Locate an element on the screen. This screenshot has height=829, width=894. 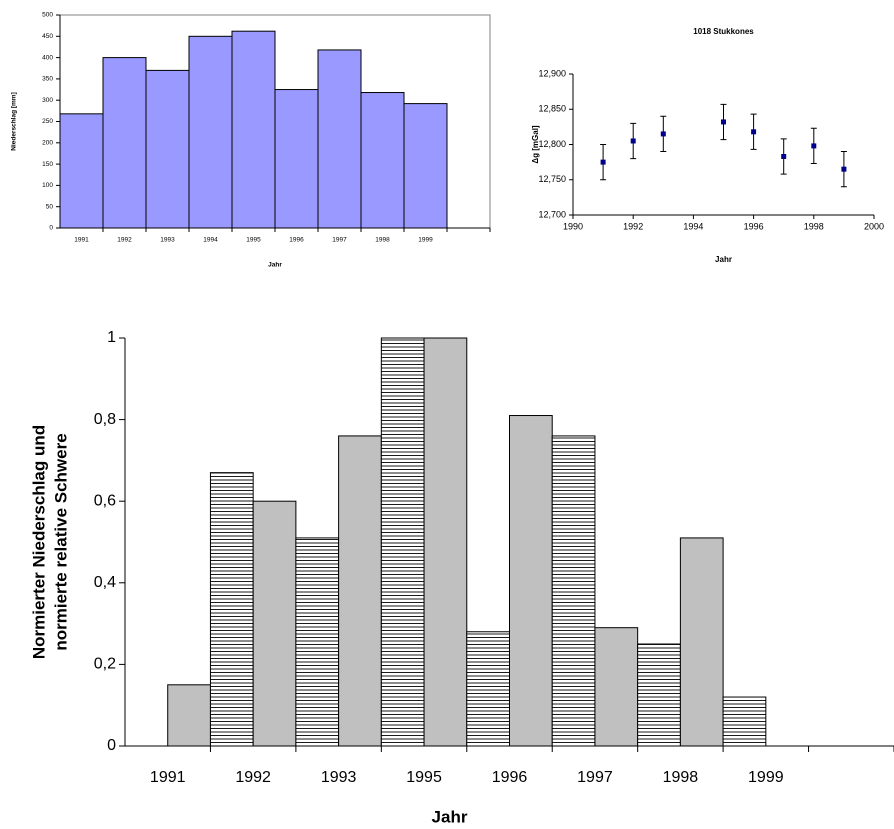
y-tick-label: 0,6 is located at coordinates (105, 500).